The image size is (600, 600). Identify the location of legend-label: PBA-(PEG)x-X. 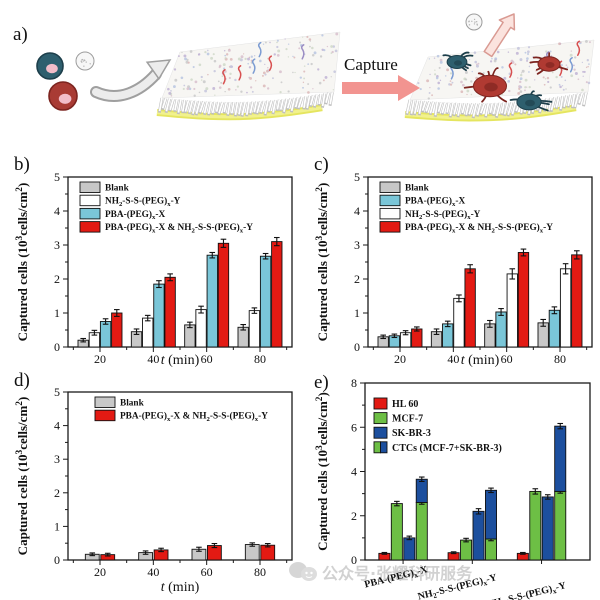
(435, 202).